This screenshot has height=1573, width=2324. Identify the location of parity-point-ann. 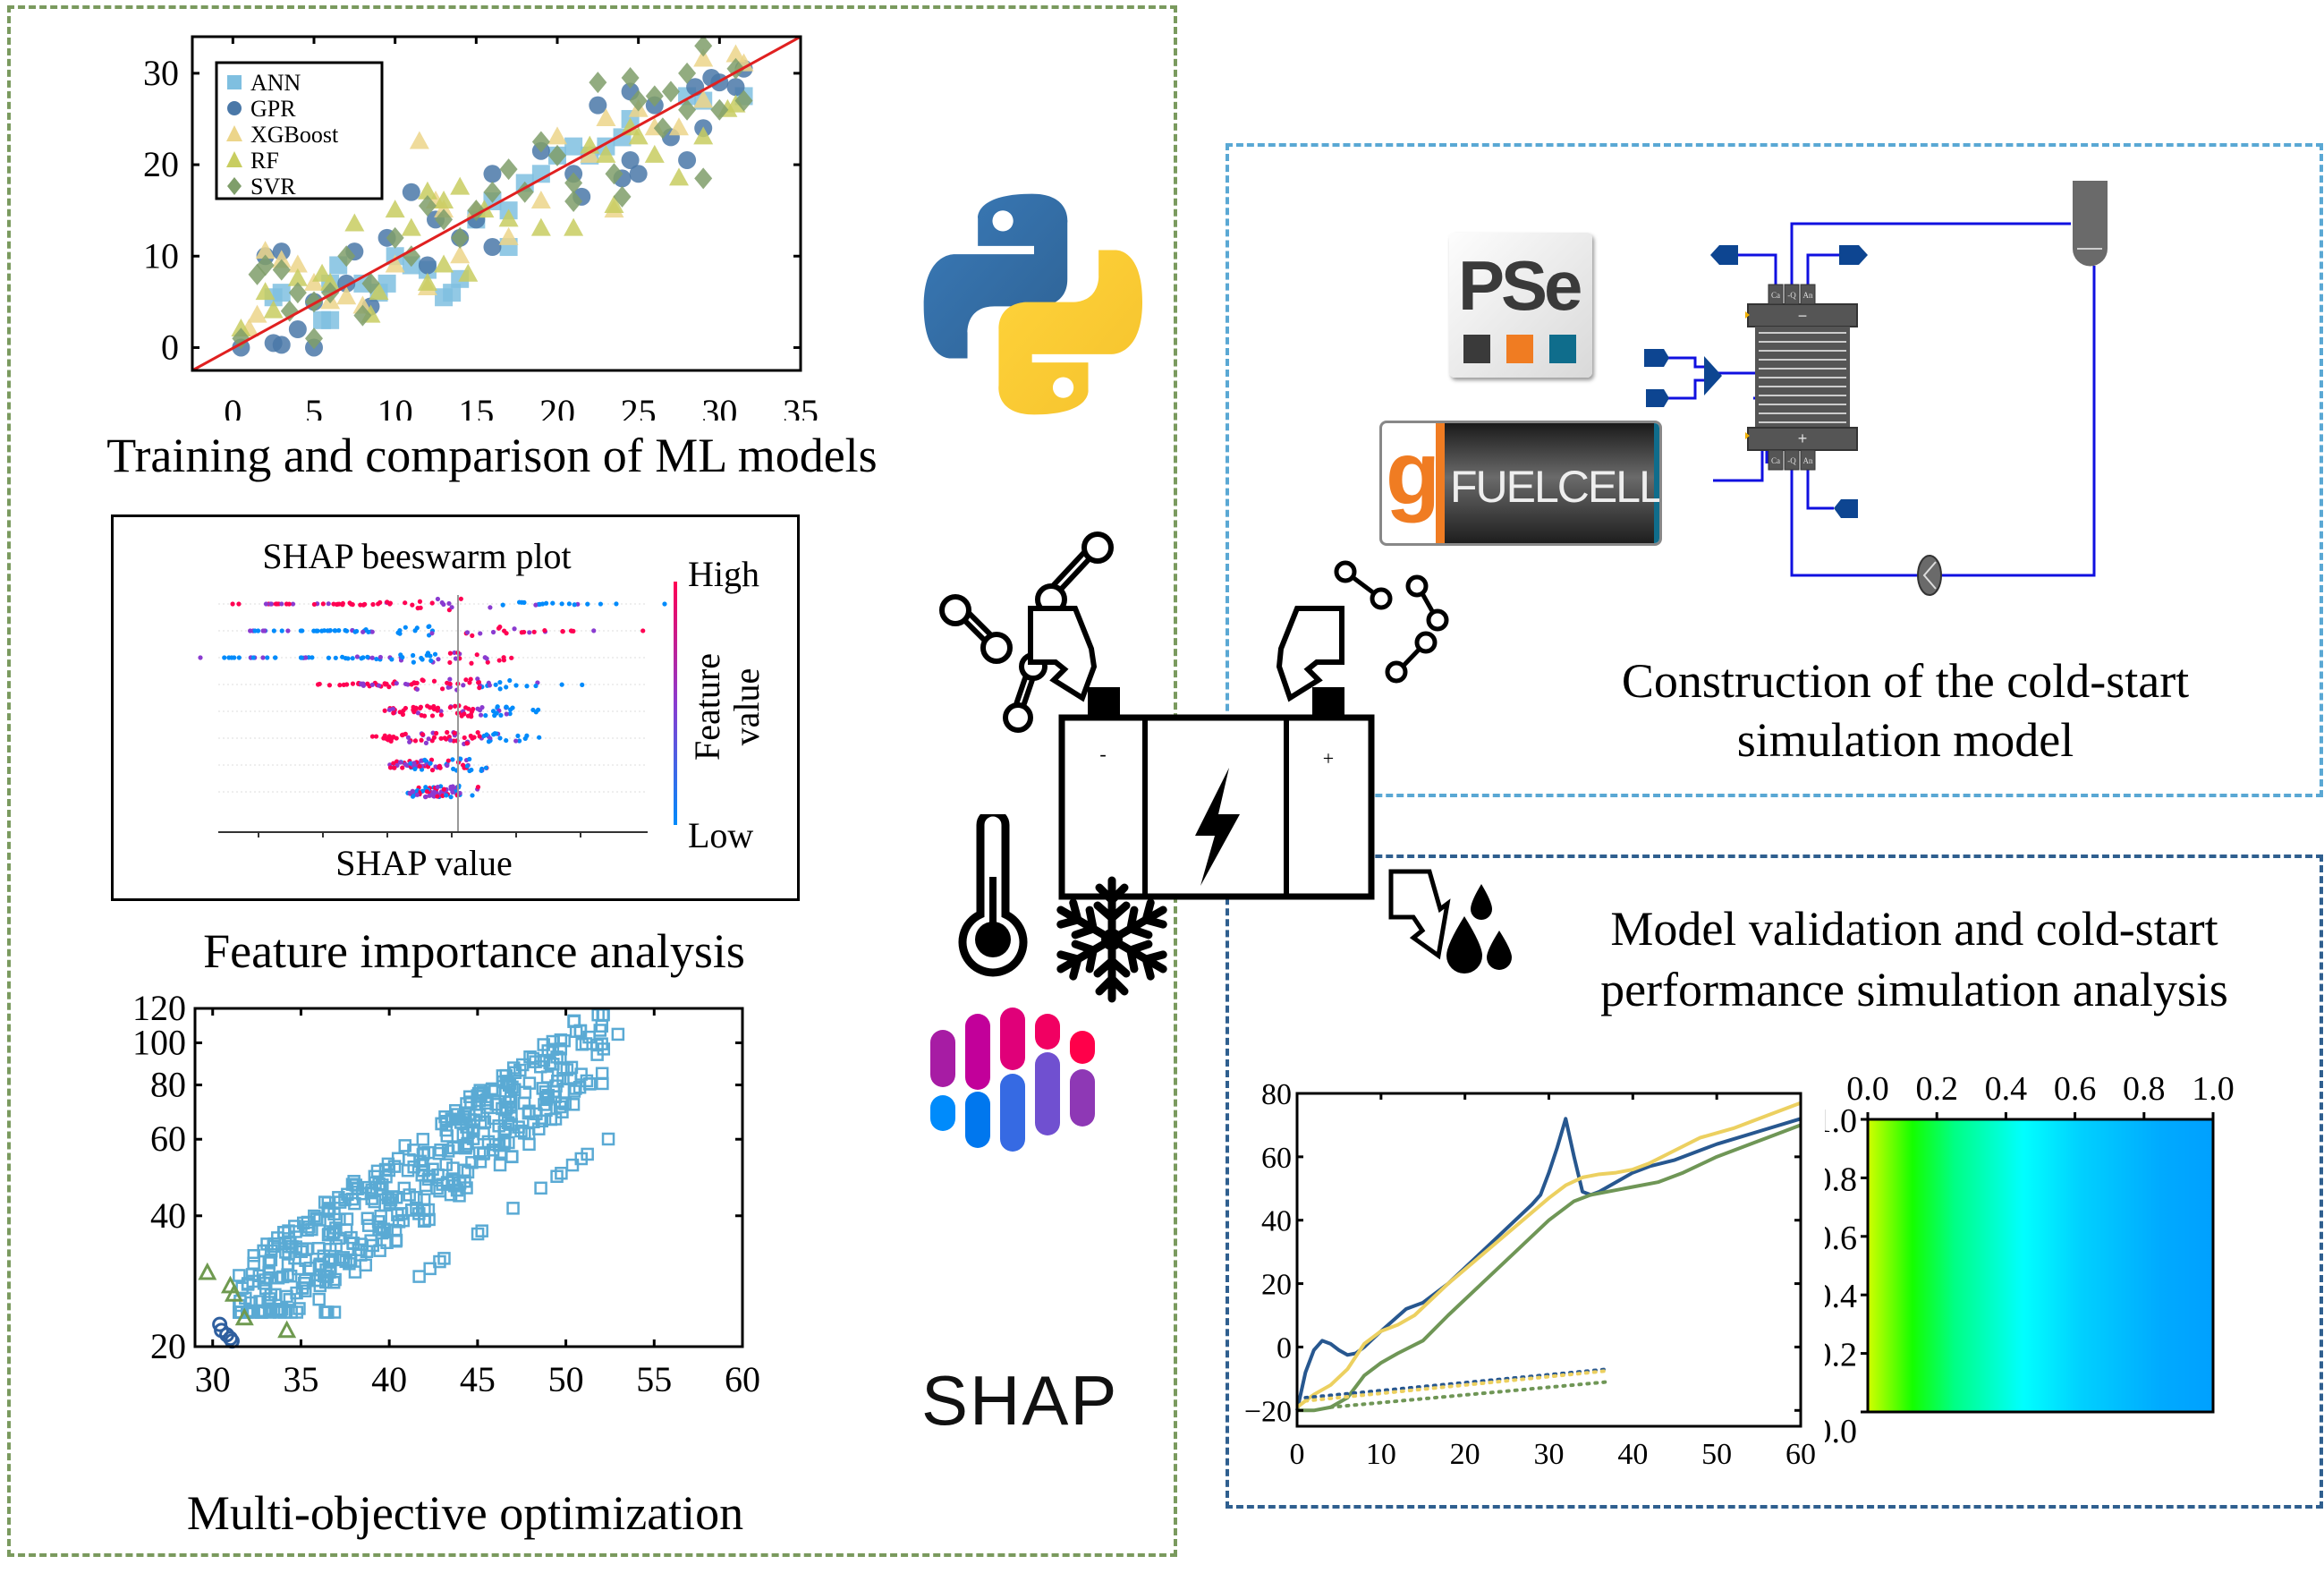
(330, 319).